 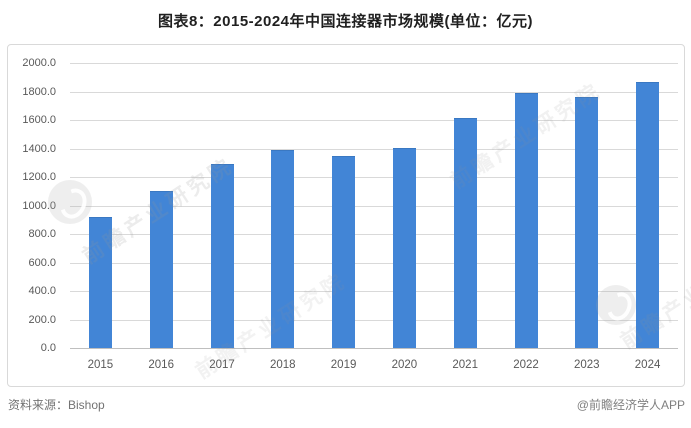 I want to click on y-tick-label: 600.0, so click(x=42, y=262).